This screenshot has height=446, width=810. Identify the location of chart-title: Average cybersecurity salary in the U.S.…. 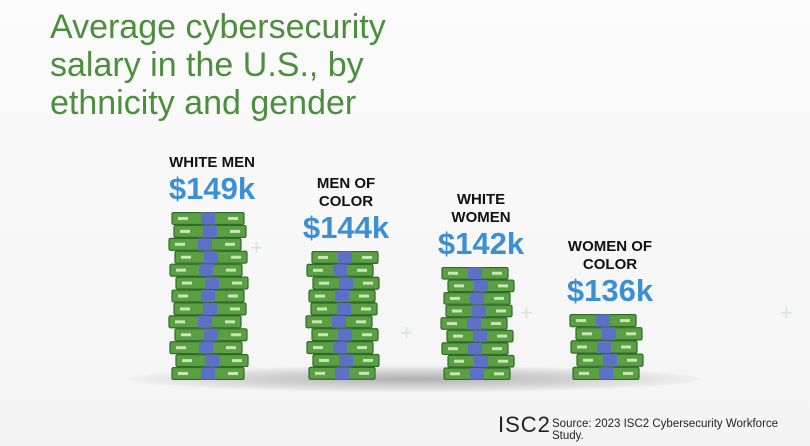
(218, 65).